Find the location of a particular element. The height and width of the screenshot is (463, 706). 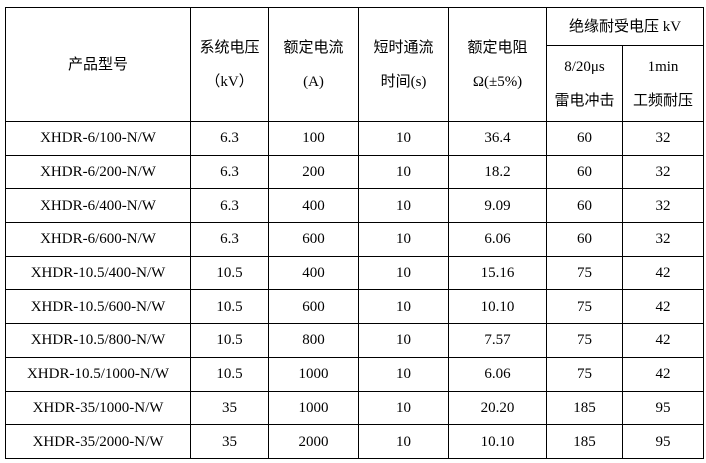

table-row: XHDR-6/100-N/W 6.3 100 10 36.4 60 32 is located at coordinates (354, 138).